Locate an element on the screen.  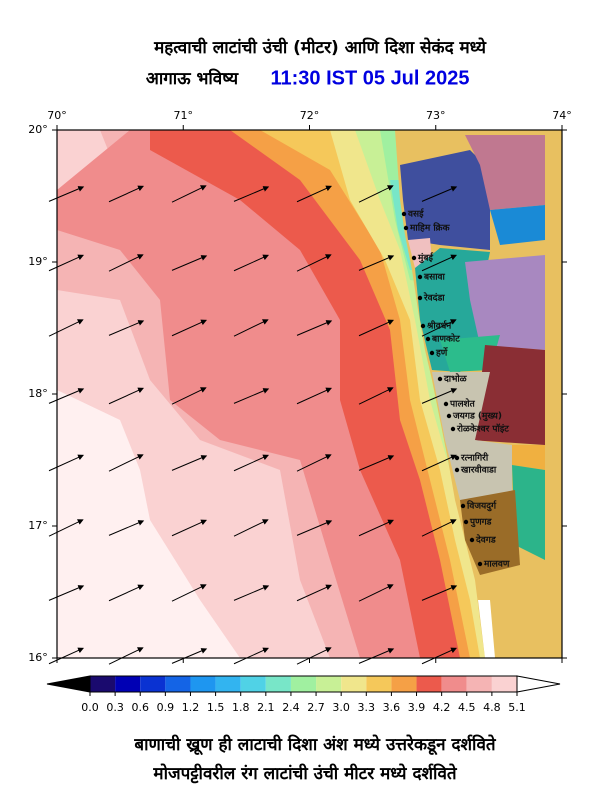
lon-label: 70° is located at coordinates (57, 115).